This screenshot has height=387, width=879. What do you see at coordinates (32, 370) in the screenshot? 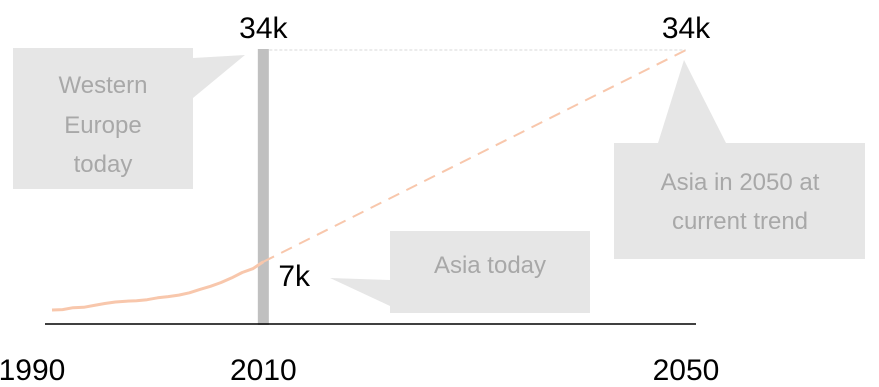
I see `x-tick-label: 1990` at bounding box center [32, 370].